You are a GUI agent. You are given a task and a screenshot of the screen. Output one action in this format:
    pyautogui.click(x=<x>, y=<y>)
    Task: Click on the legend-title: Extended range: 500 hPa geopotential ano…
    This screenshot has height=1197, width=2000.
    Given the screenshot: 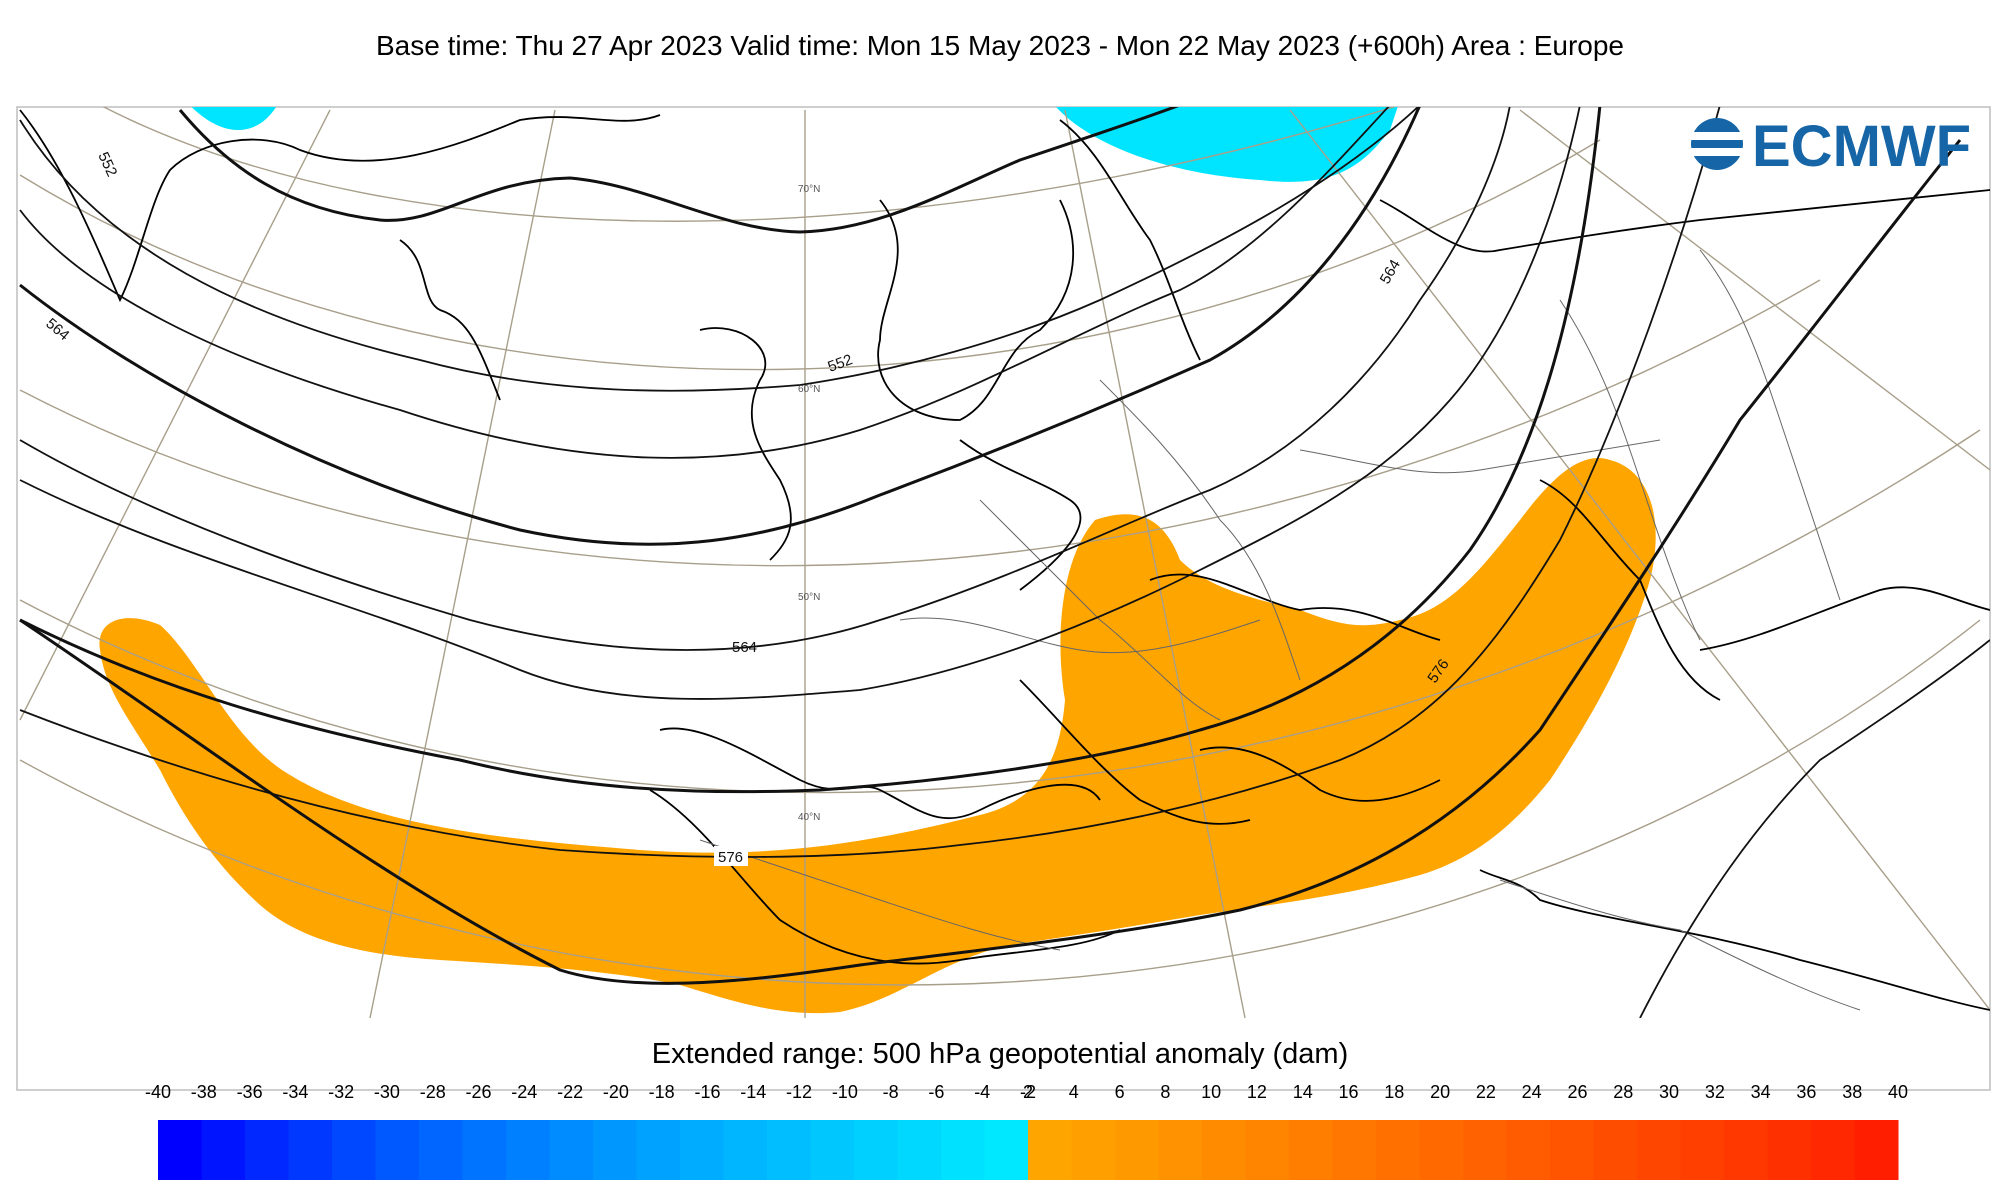 What is the action you would take?
    pyautogui.click(x=1000, y=1054)
    